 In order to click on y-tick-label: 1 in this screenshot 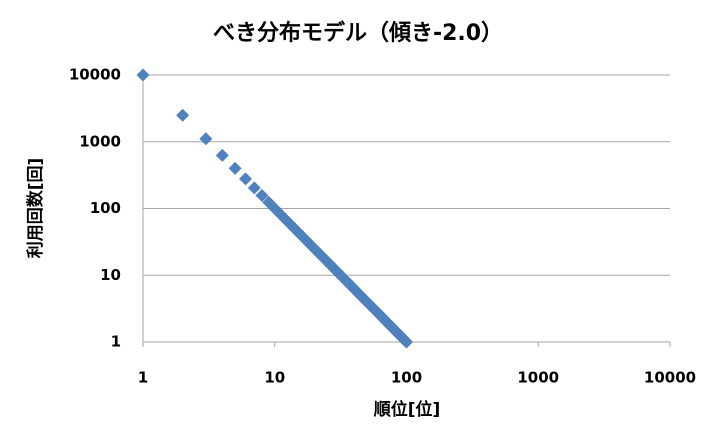, I will do `click(116, 342)`.